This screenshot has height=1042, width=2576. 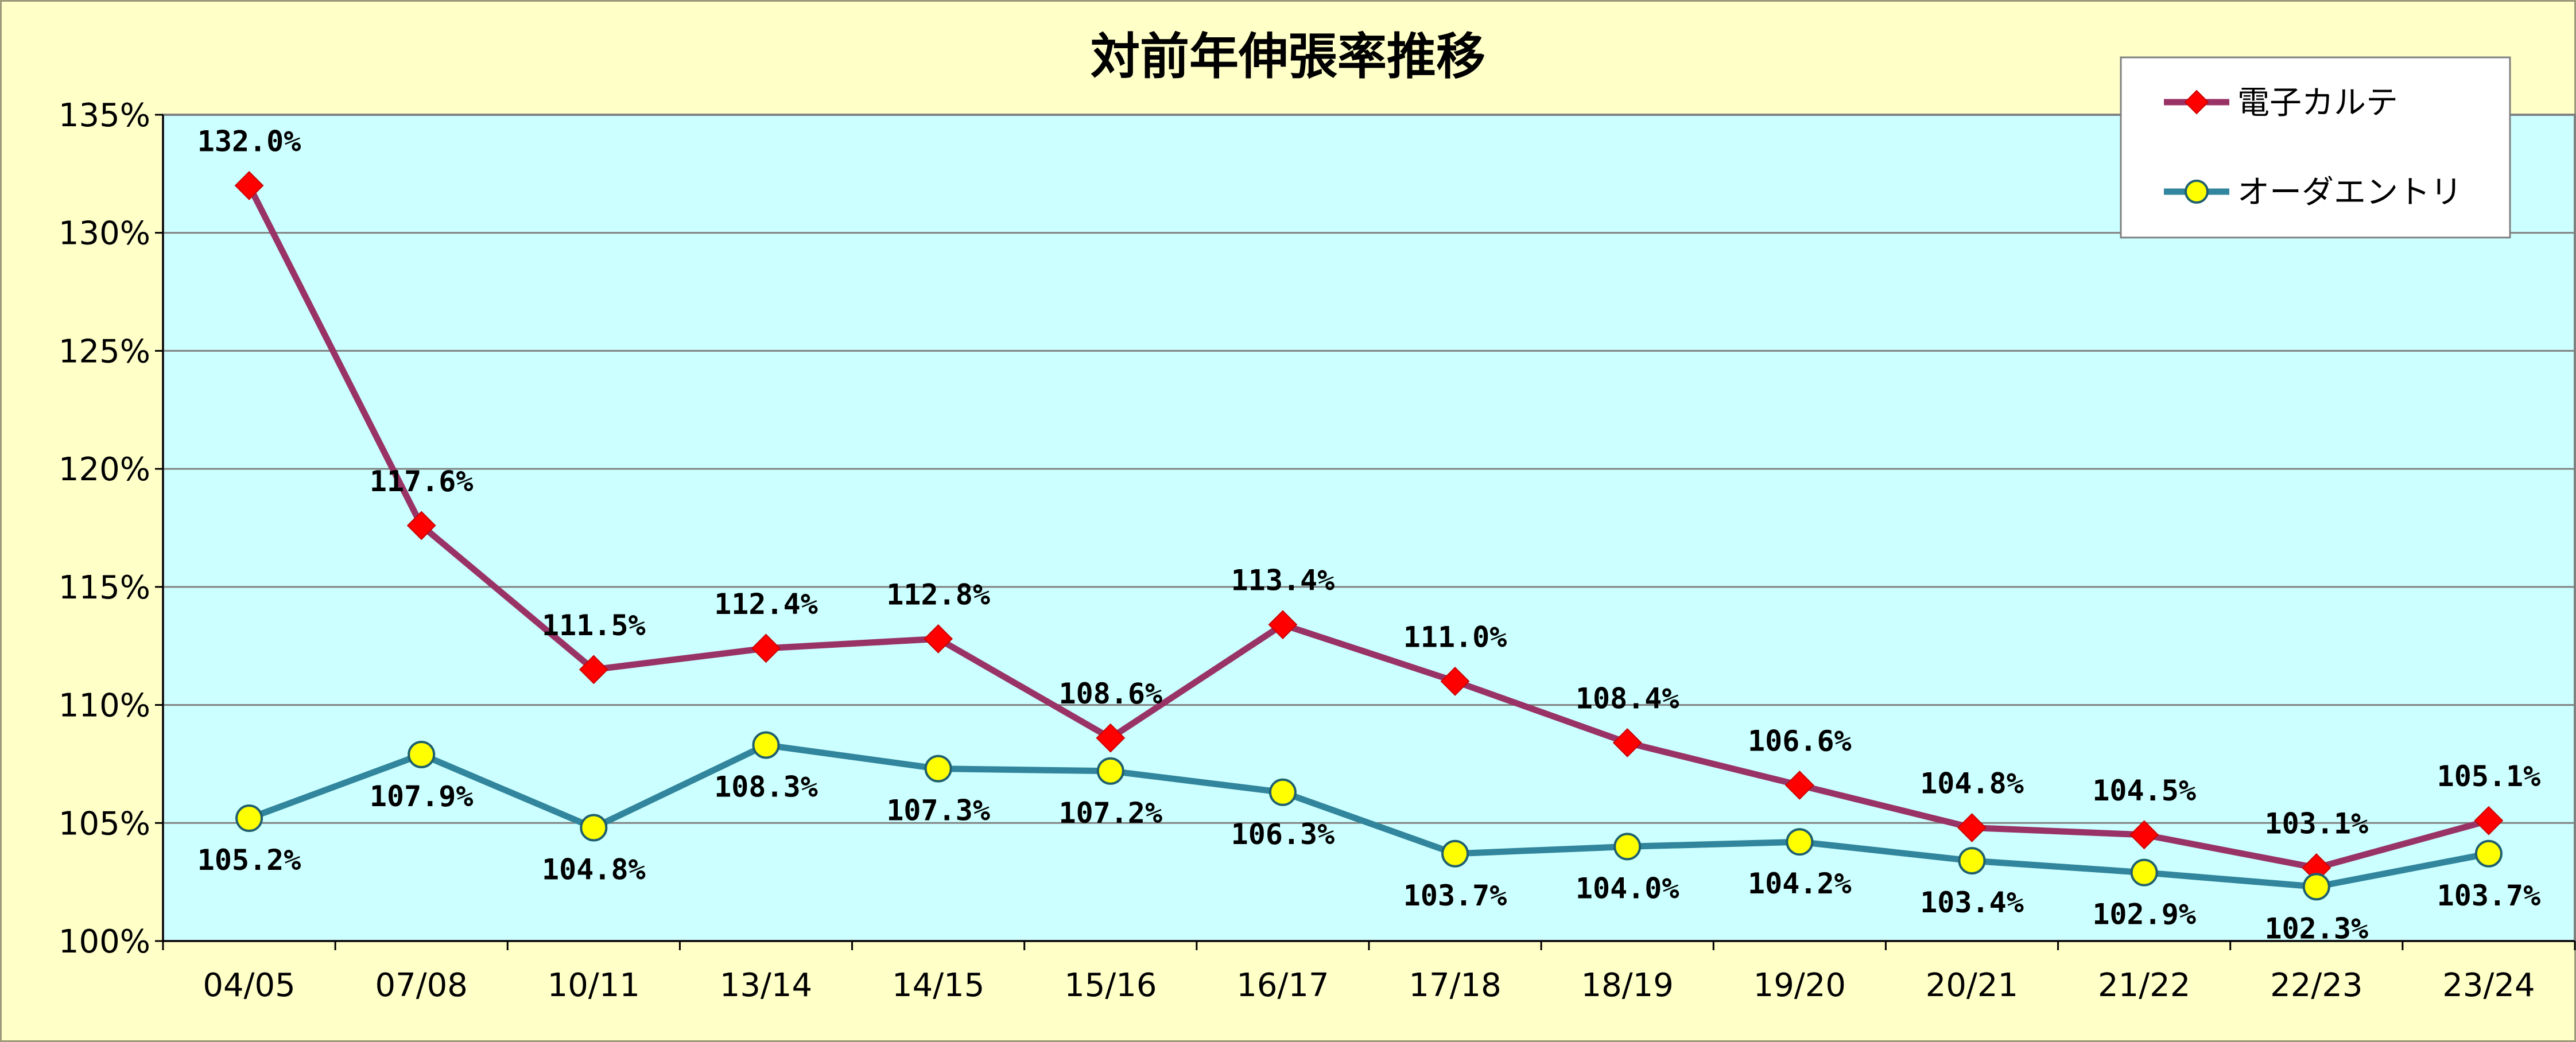 I want to click on x-tick-label: 18/19, so click(x=1627, y=985).